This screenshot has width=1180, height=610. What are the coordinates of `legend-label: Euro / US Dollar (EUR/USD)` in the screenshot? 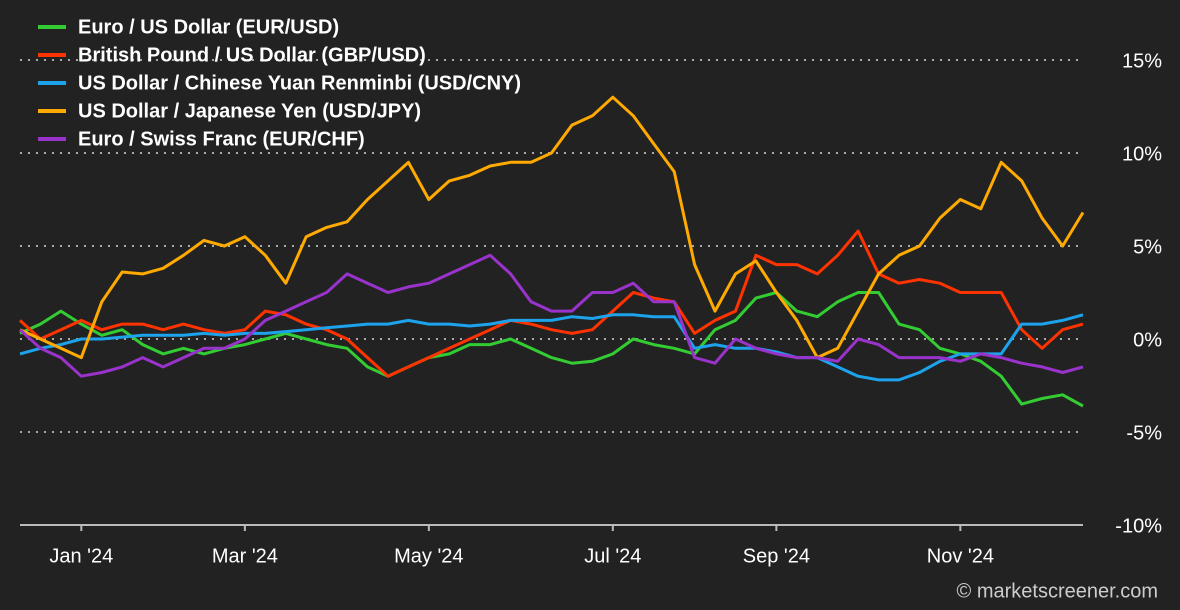 It's located at (208, 27).